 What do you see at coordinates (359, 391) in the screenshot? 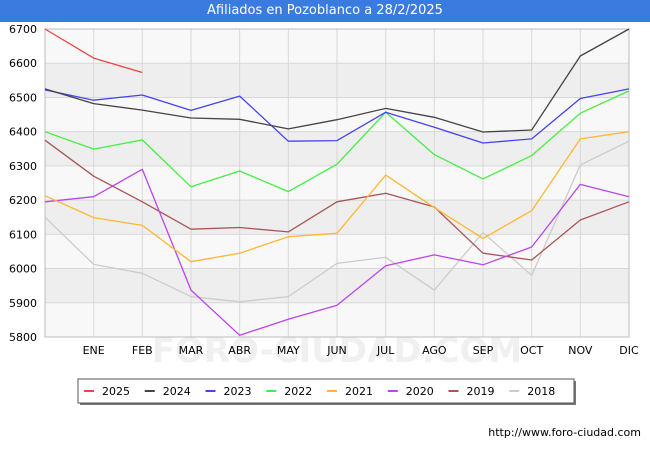
I see `legend-label-2021: 2021` at bounding box center [359, 391].